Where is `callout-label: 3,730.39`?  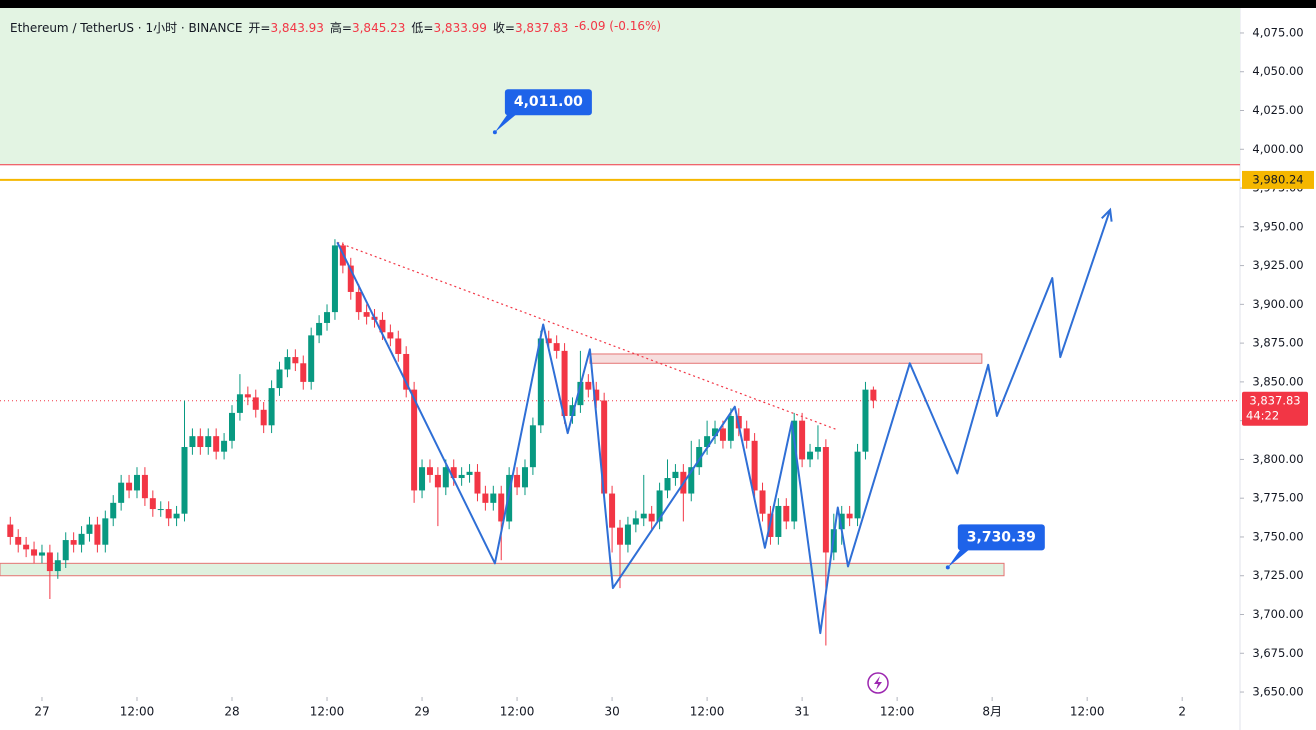 callout-label: 3,730.39 is located at coordinates (1001, 537).